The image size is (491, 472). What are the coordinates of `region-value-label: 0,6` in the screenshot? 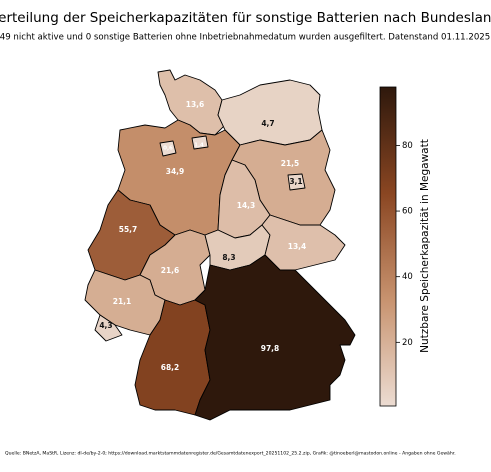 It's located at (168, 149).